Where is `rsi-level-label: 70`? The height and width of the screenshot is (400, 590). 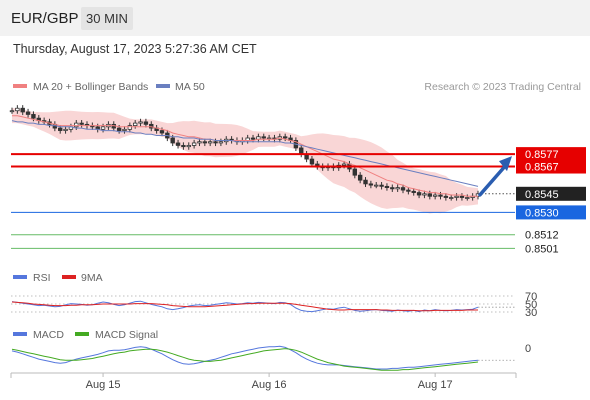
rsi-level-label: 70 is located at coordinates (531, 297).